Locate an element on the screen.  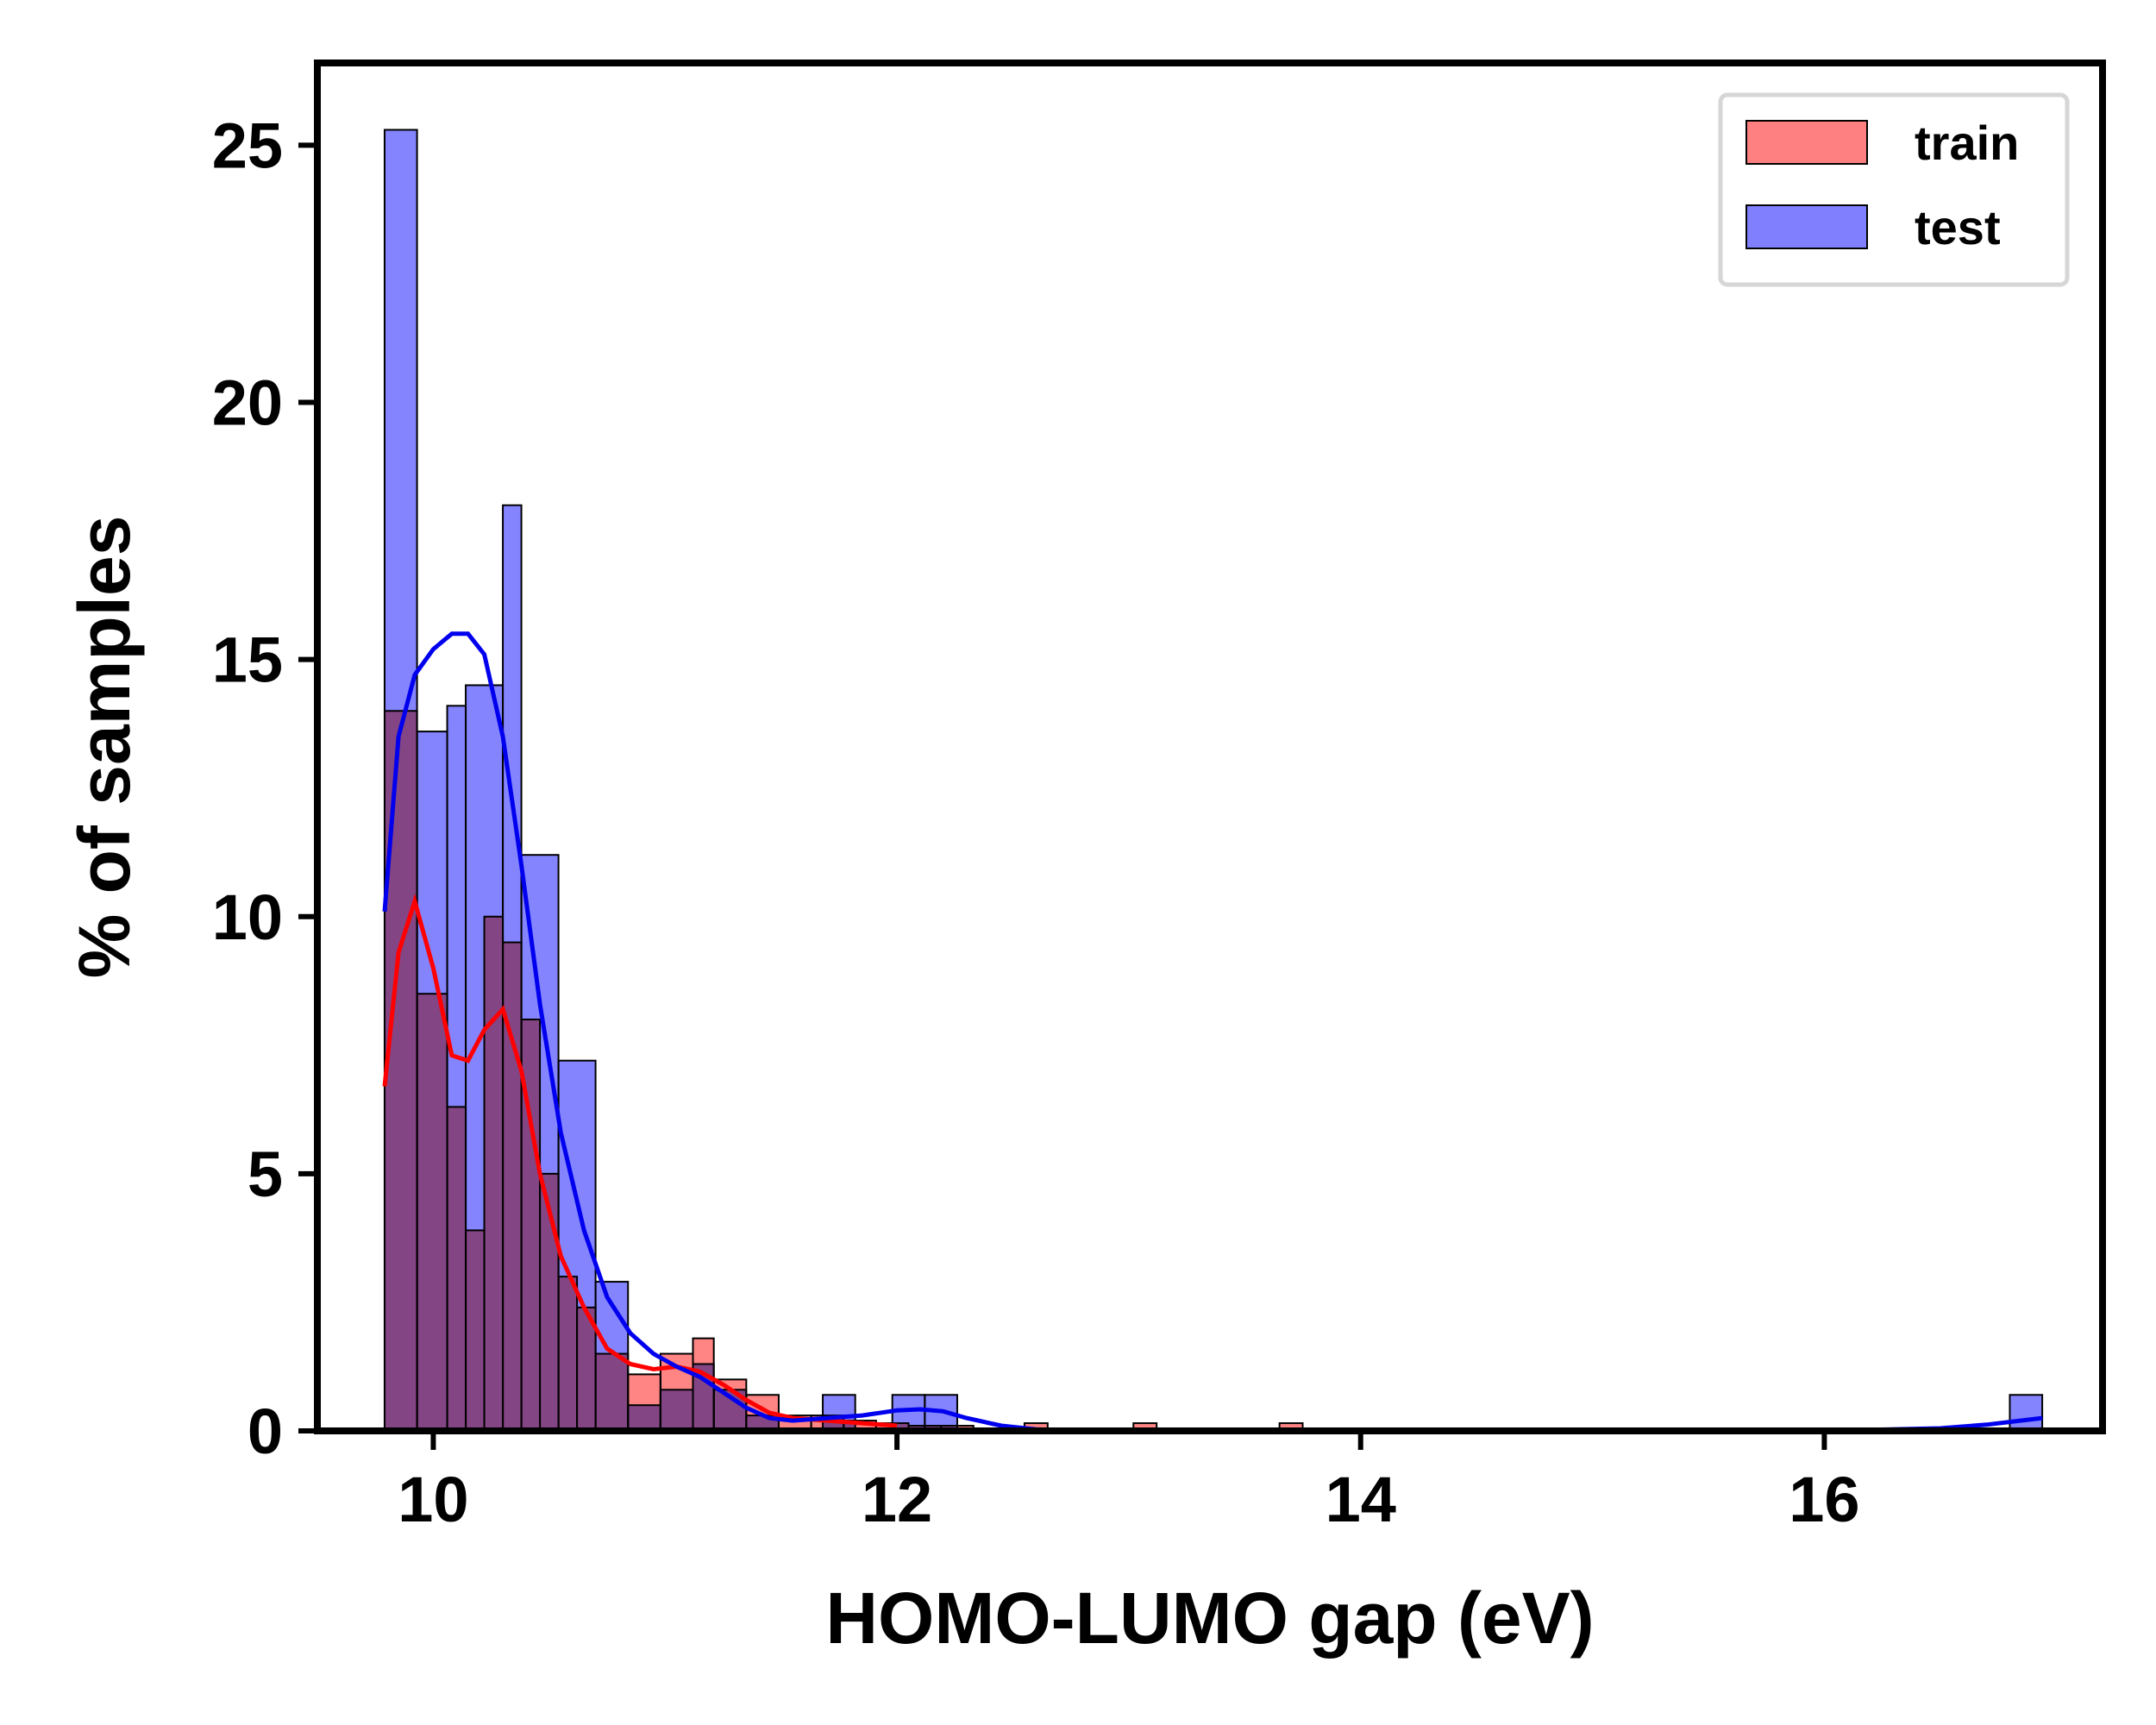
legend-swatch-train is located at coordinates (1807, 143).